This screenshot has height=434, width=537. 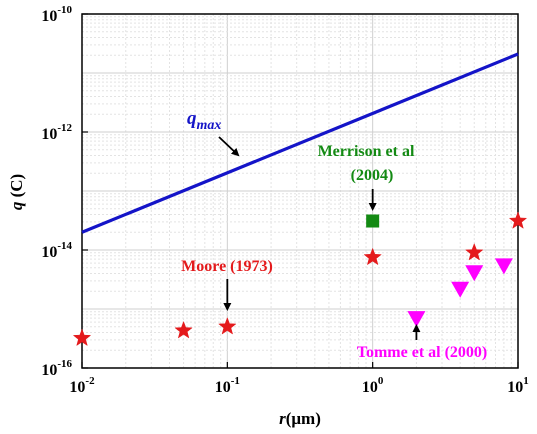 I want to click on x-tick-label: 10⁰, so click(x=373, y=385).